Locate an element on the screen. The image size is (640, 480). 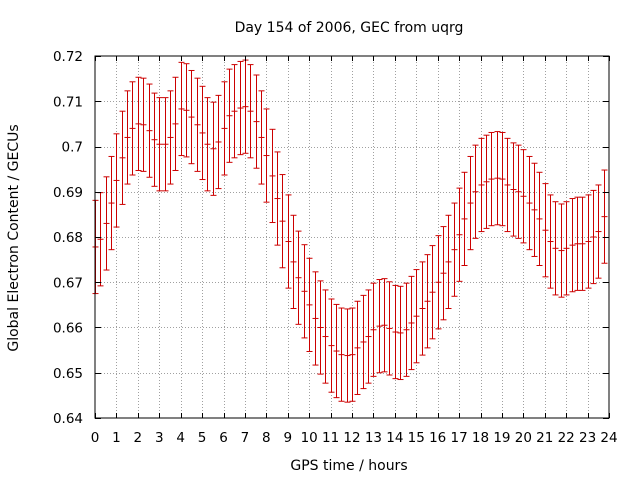
x-tick-label-19: 19 is located at coordinates (501, 438).